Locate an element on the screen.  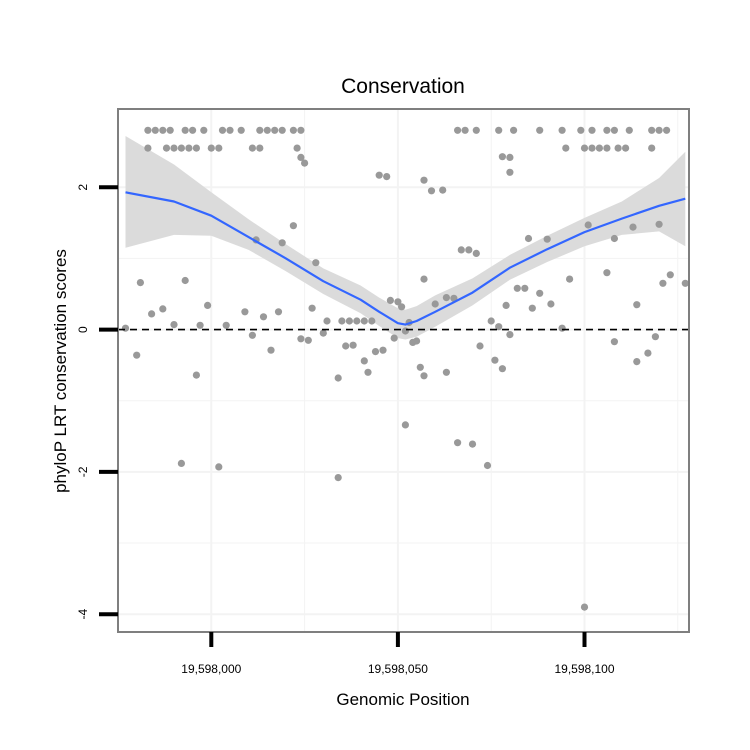
y-tick-label: 0 is located at coordinates (83, 329).